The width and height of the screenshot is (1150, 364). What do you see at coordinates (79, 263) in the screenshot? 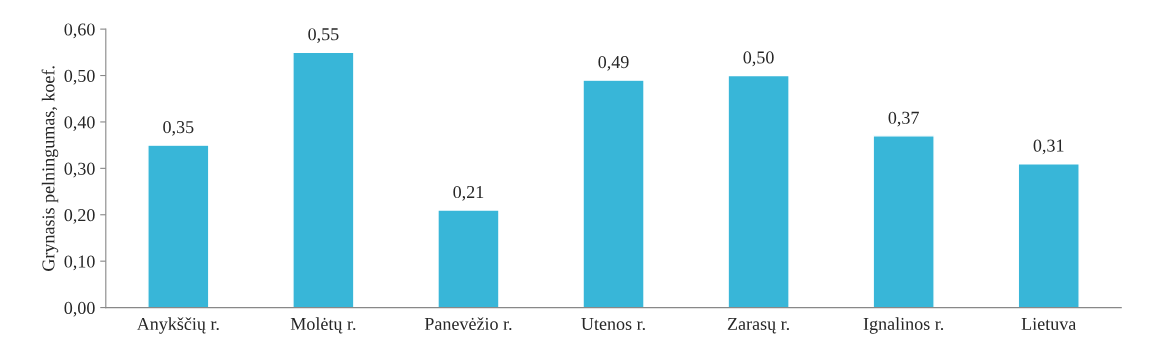
I see `y-tick-label: 0,10` at bounding box center [79, 263].